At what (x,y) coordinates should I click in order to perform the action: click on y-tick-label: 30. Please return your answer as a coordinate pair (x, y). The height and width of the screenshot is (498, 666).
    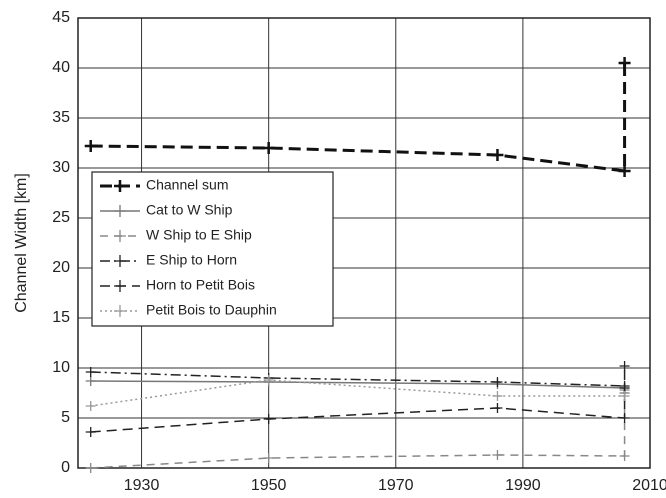
    Looking at the image, I should click on (61, 167).